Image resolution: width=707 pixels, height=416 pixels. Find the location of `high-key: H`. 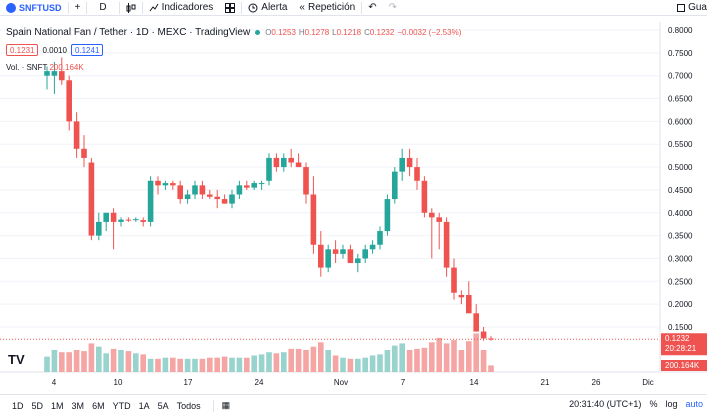

high-key: H is located at coordinates (301, 32).